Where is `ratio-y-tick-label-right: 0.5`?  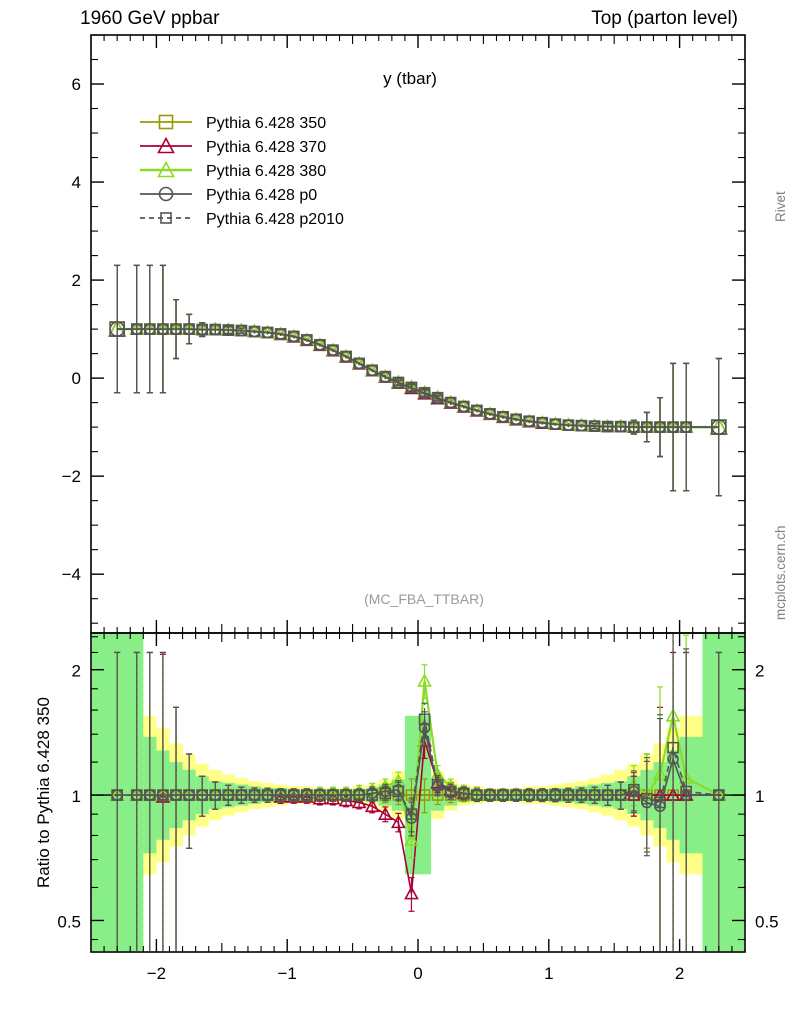 ratio-y-tick-label-right: 0.5 is located at coordinates (767, 921).